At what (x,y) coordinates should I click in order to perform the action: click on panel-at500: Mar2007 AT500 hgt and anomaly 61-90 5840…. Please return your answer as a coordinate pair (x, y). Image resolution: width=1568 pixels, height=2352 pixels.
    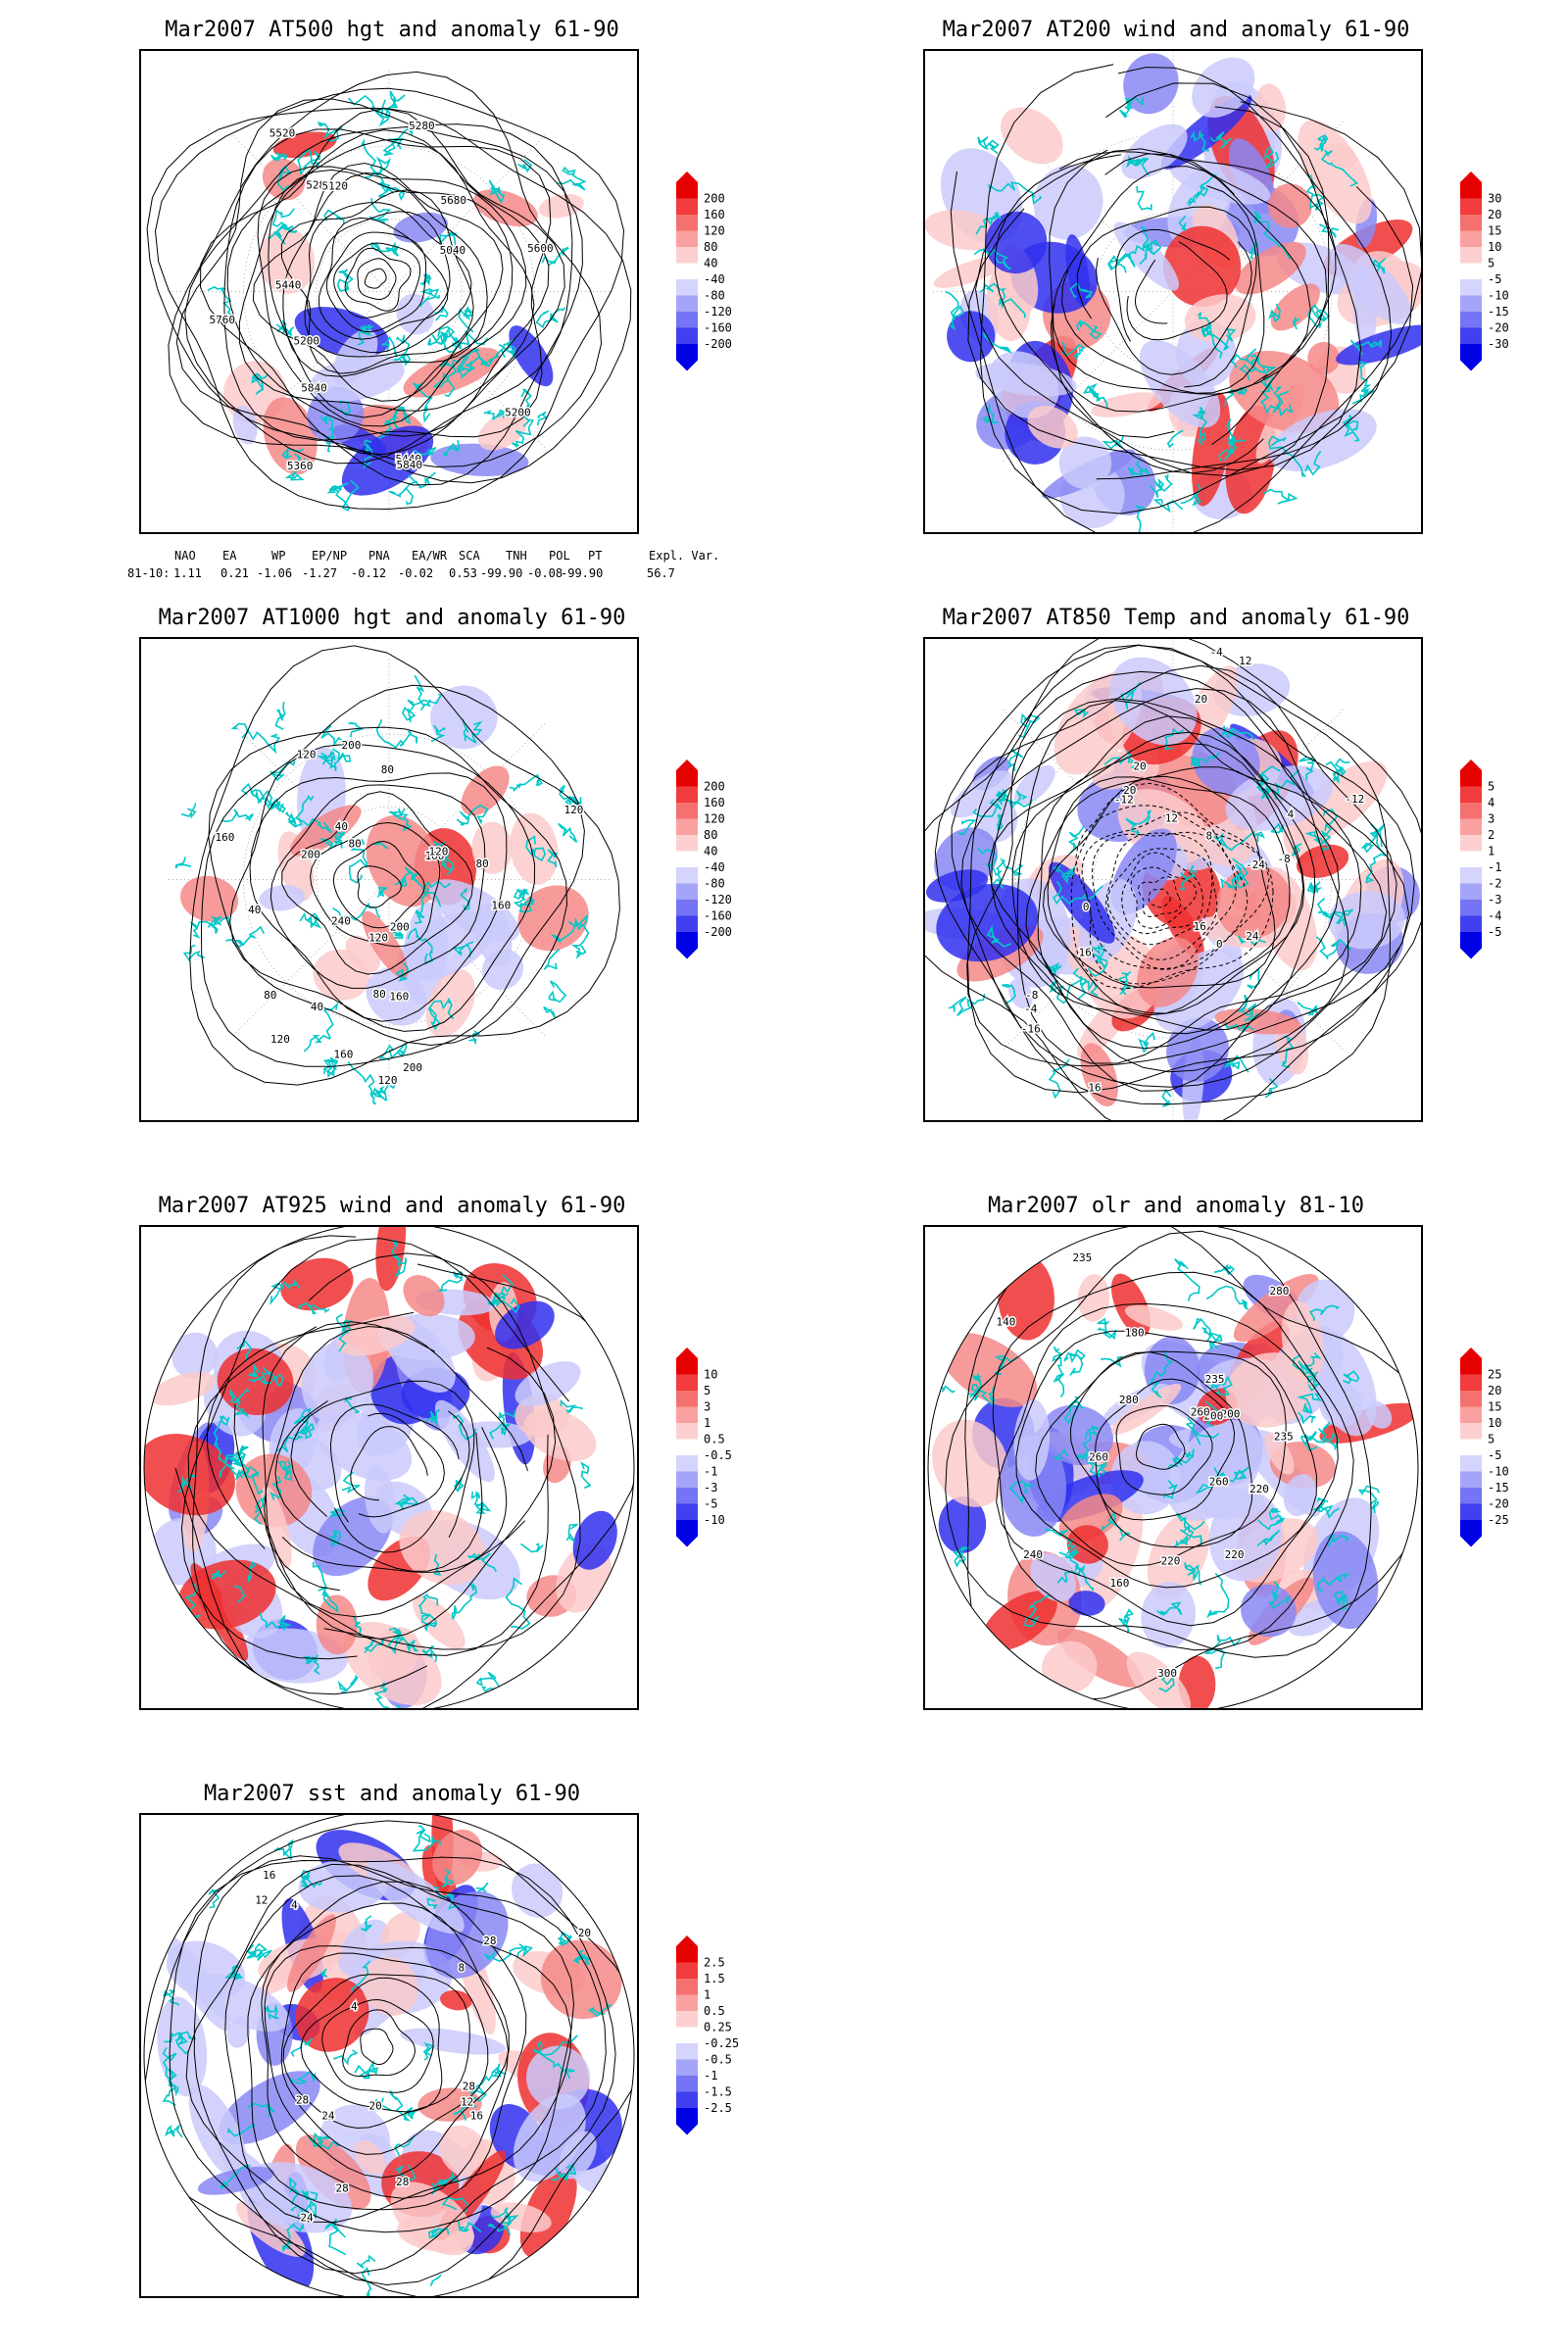
    Looking at the image, I should click on (392, 294).